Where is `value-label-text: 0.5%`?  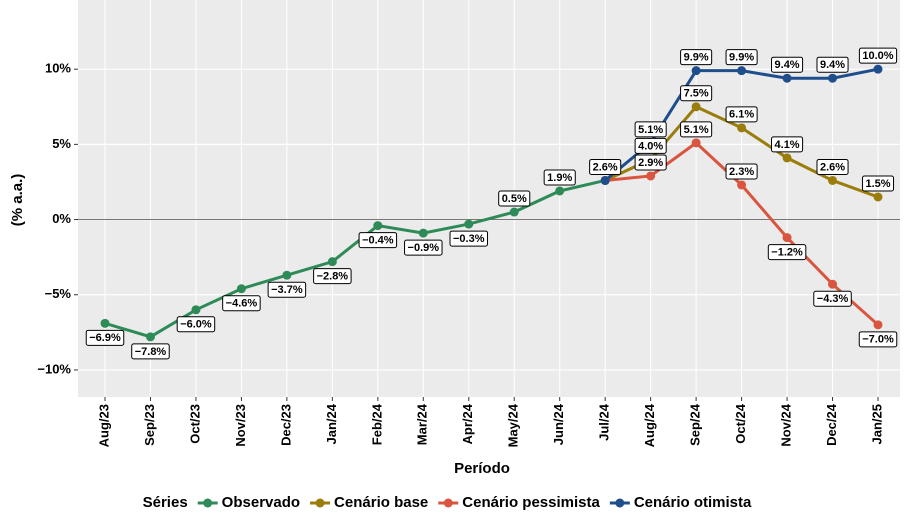
value-label-text: 0.5% is located at coordinates (514, 199).